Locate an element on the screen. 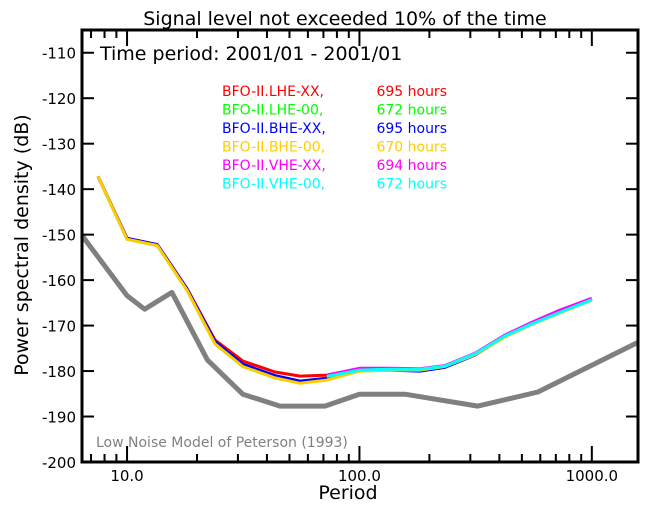 This screenshot has height=508, width=650. y-tick-label: -190 is located at coordinates (59, 418).